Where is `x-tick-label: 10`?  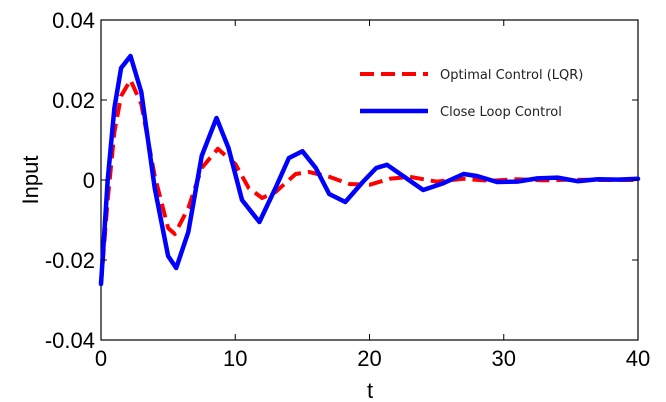
x-tick-label: 10 is located at coordinates (235, 358).